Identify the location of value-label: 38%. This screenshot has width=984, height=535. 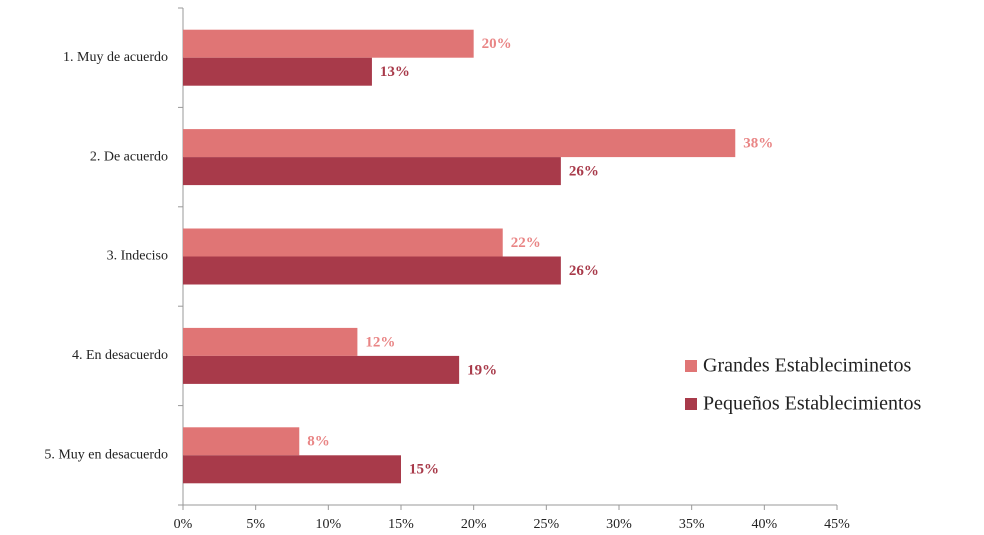
(758, 144).